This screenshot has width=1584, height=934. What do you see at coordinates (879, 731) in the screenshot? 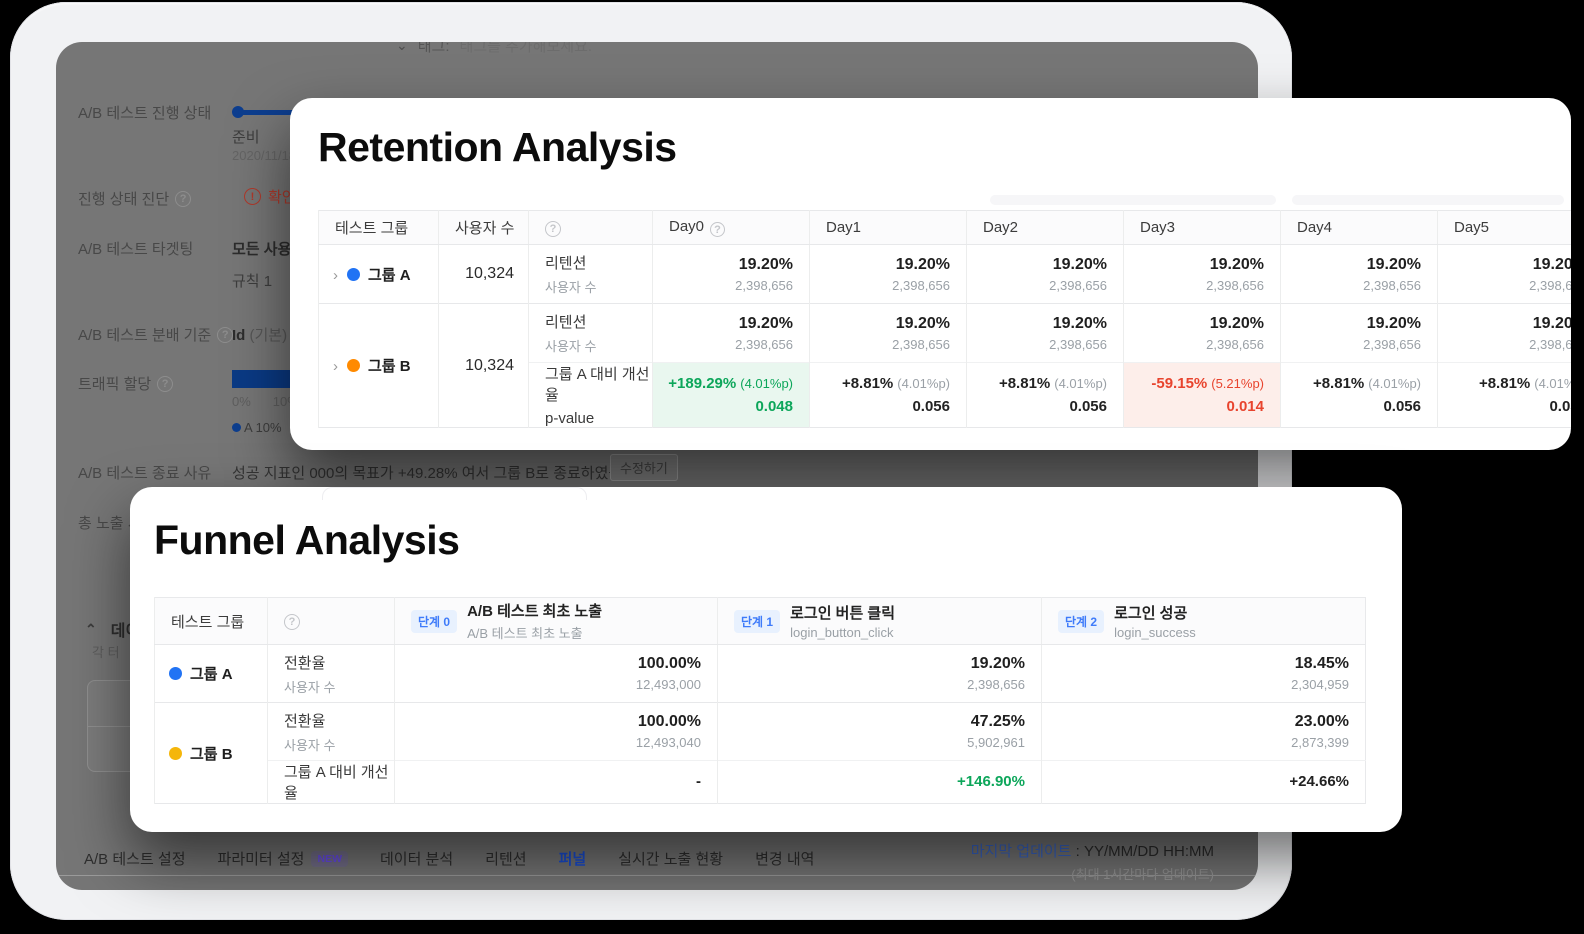
I see `b-step1: 47.25% 5,902,961` at bounding box center [879, 731].